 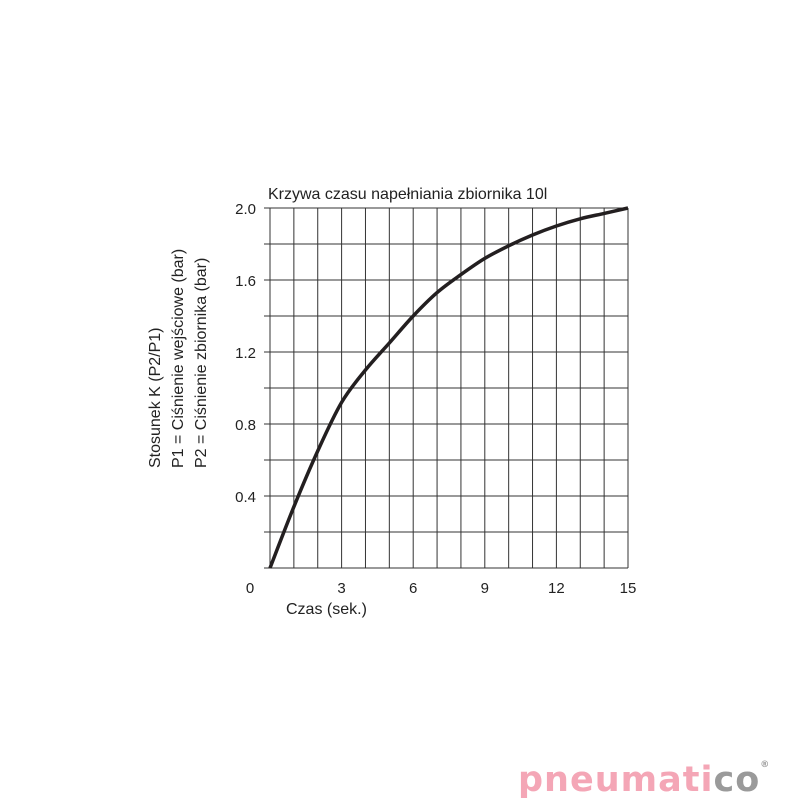 I want to click on x-tick-label: 9, so click(x=485, y=588).